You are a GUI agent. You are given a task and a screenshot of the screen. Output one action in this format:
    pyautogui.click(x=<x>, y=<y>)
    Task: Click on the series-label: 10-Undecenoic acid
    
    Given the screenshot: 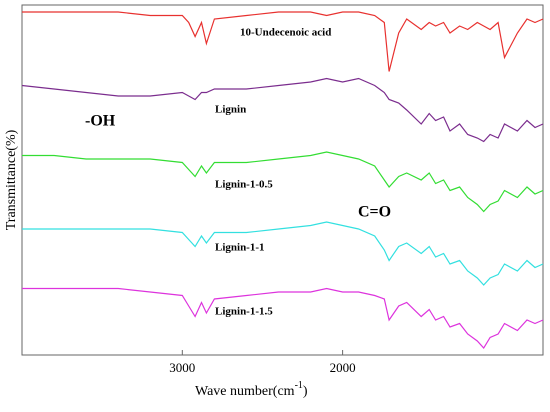 What is the action you would take?
    pyautogui.click(x=285, y=33)
    